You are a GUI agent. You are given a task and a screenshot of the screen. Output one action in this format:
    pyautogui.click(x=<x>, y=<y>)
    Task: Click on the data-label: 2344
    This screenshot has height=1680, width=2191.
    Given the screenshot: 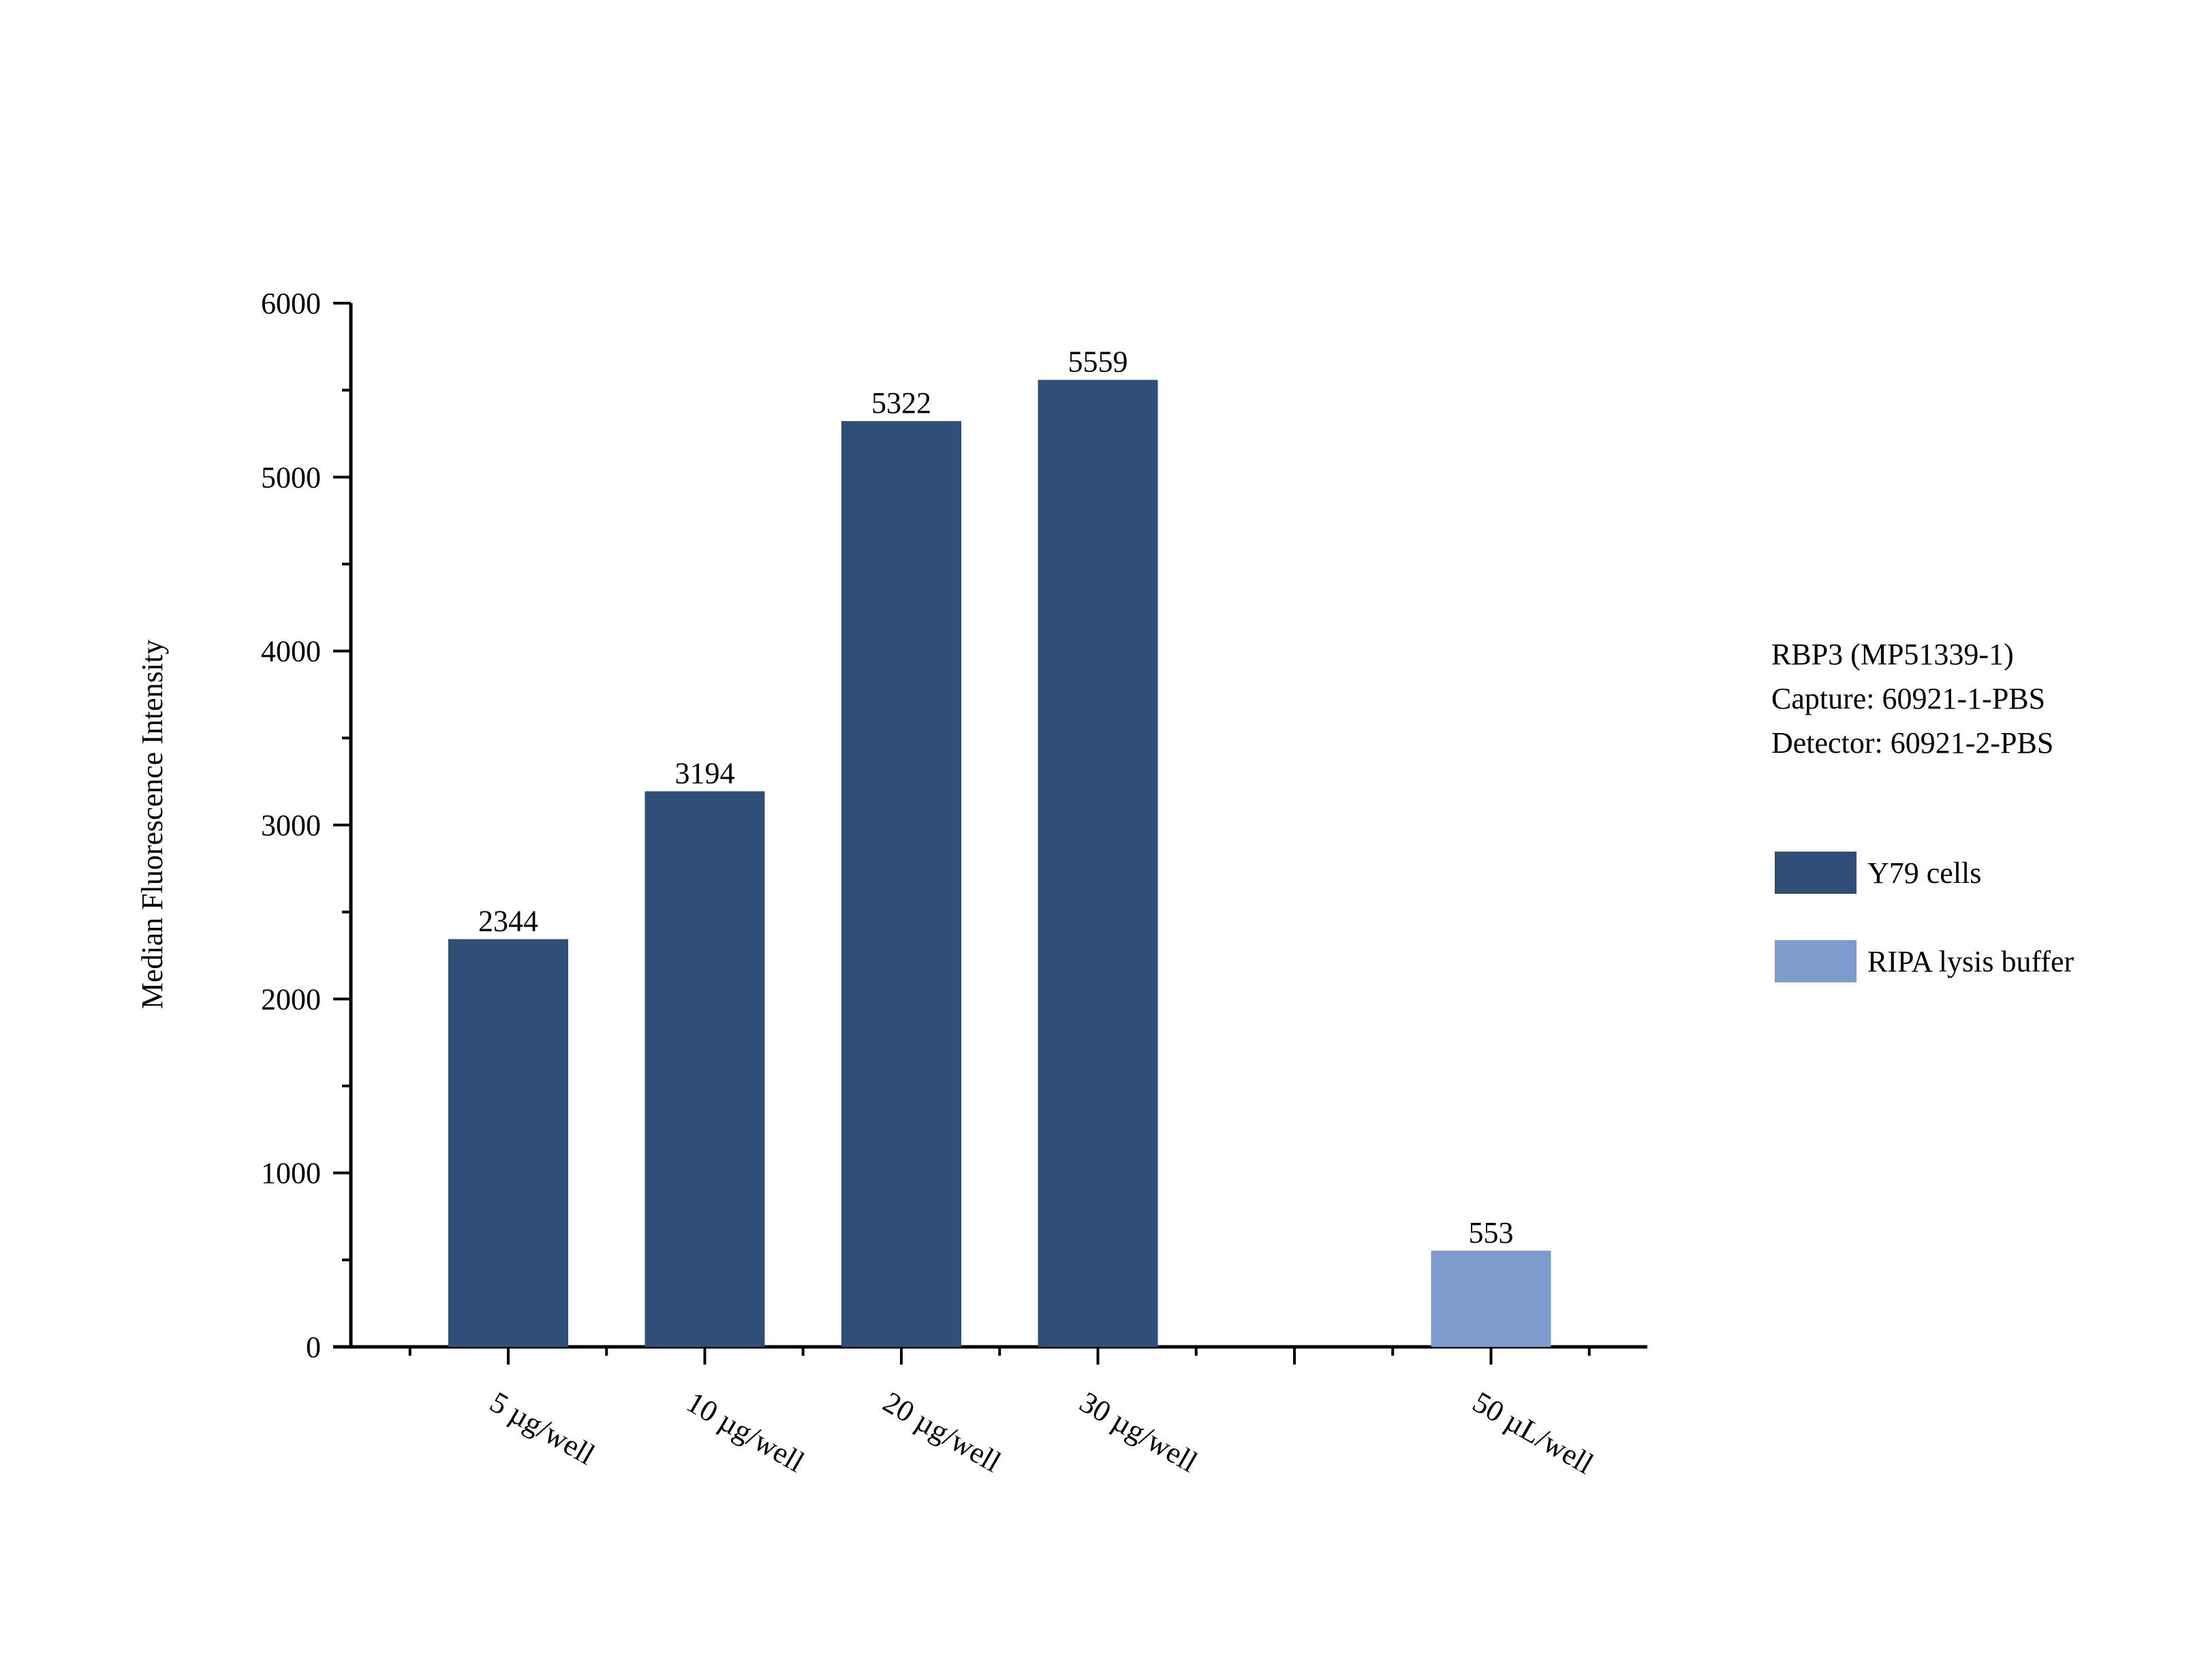 What is the action you would take?
    pyautogui.click(x=508, y=920)
    